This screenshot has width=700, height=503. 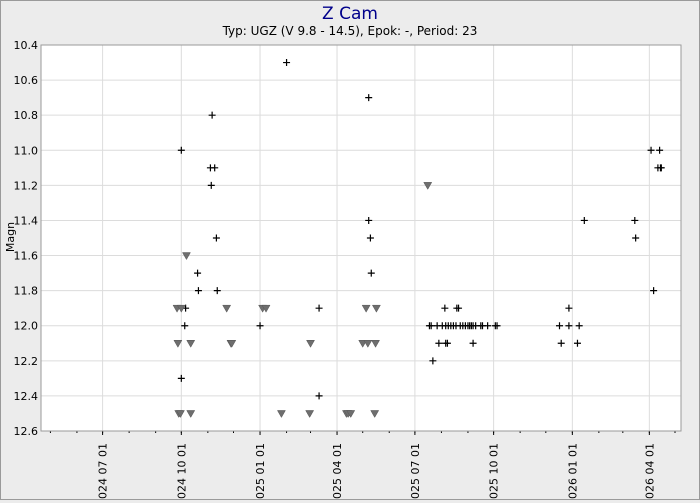 What do you see at coordinates (26, 256) in the screenshot?
I see `y-tick-label: 11.6` at bounding box center [26, 256].